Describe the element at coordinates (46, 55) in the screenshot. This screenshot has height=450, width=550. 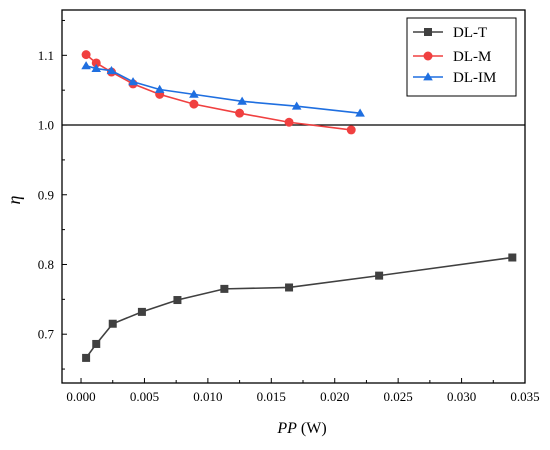
I see `y-tick-label: 1.1` at that location.